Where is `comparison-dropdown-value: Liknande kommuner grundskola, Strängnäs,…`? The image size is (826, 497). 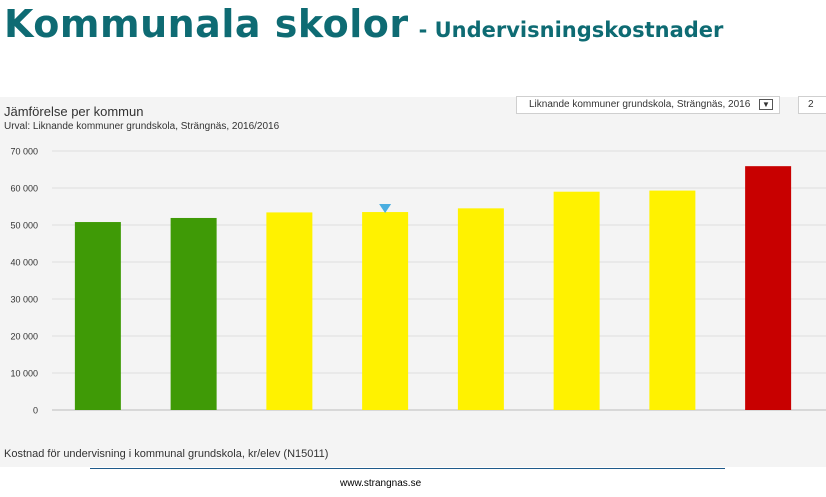 comparison-dropdown-value: Liknande kommuner grundskola, Strängnäs,… is located at coordinates (640, 104).